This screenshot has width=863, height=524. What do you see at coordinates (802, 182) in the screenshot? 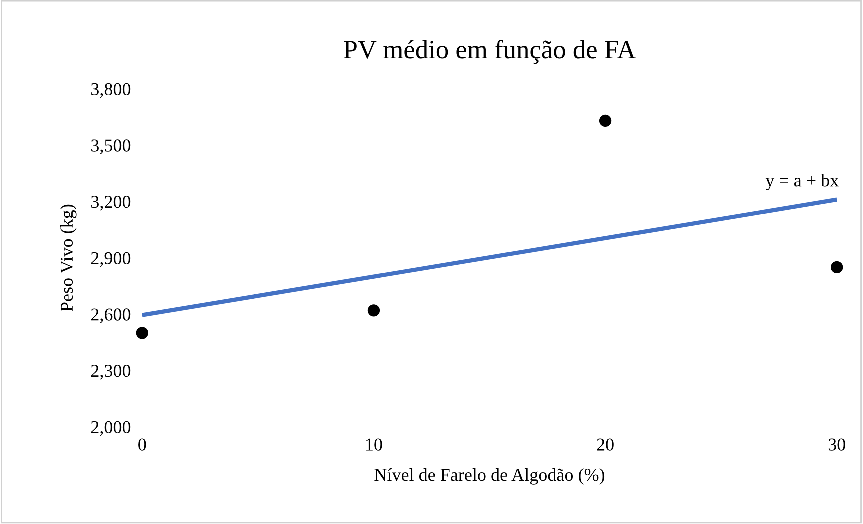
I see `annotation: y = a + bx` at bounding box center [802, 182].